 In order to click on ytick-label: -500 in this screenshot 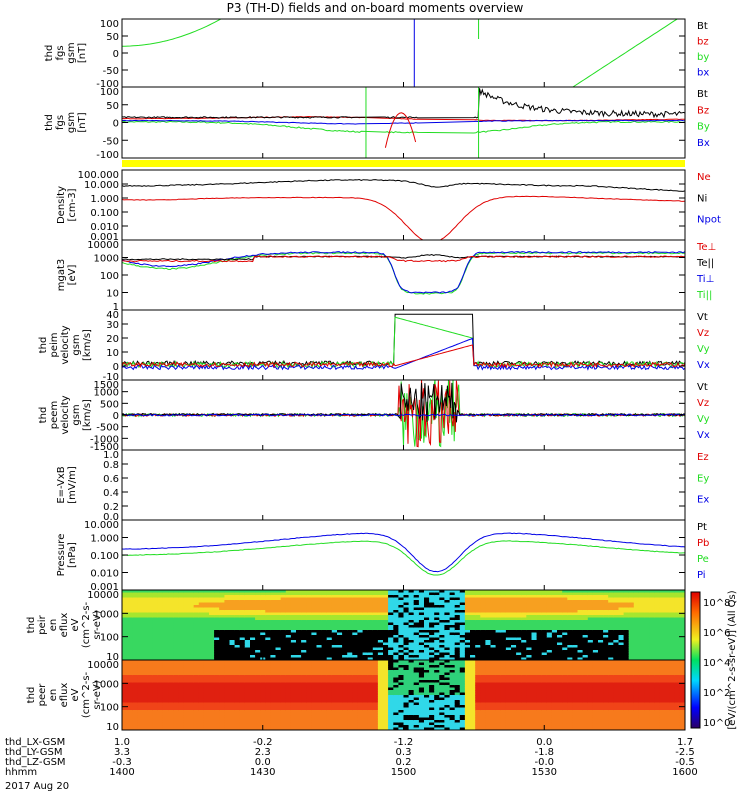, I will do `click(107, 428)`.